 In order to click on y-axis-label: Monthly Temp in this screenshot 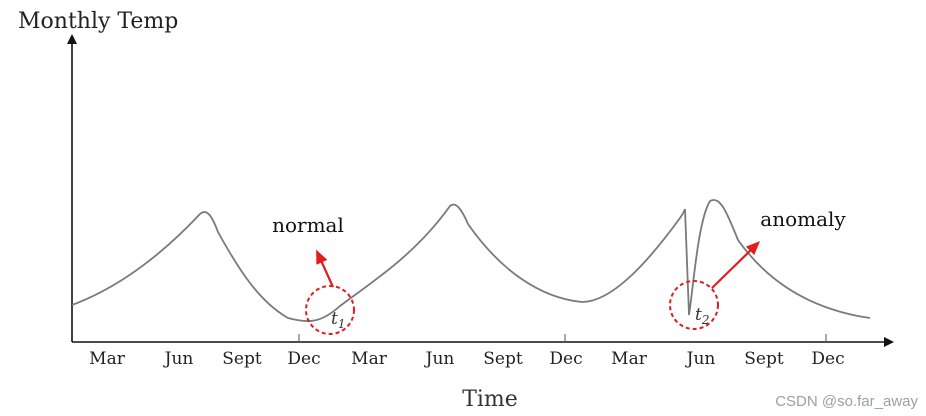, I will do `click(98, 21)`.